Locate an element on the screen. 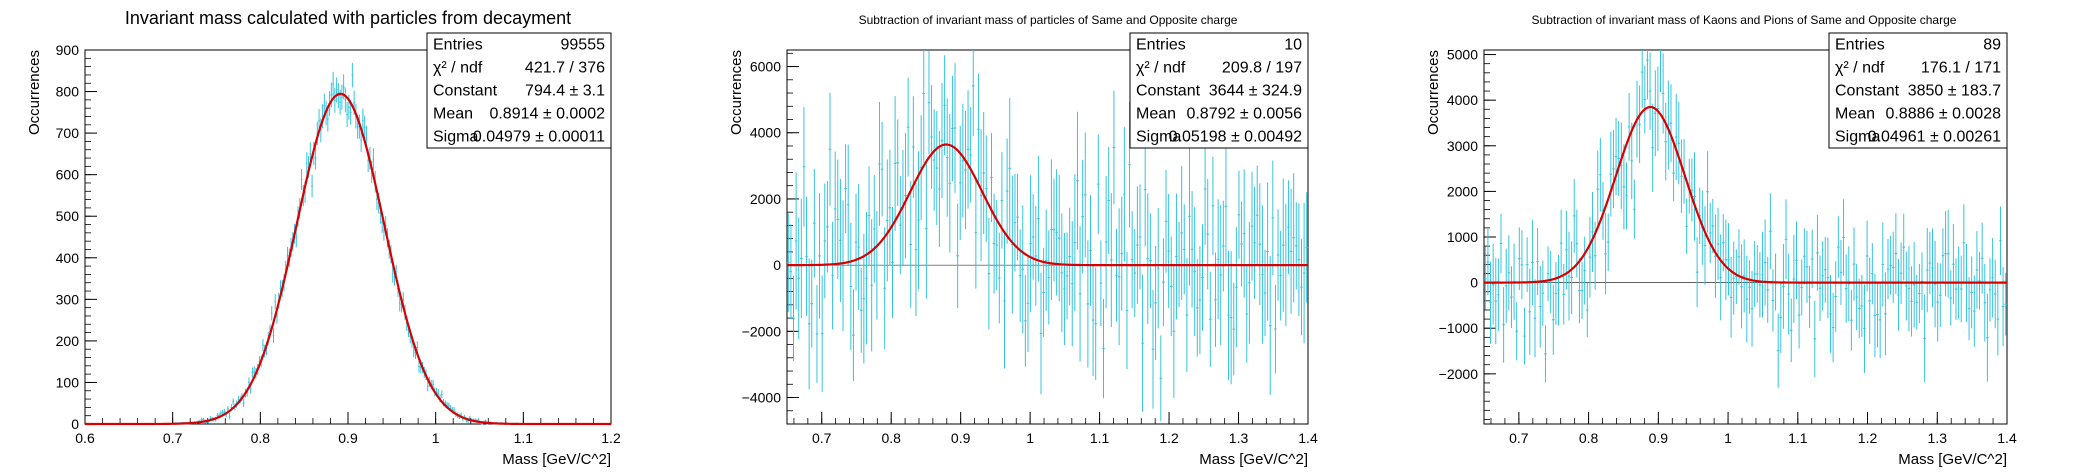 The width and height of the screenshot is (2086, 475). y-tick-label: 1000 is located at coordinates (1462, 237).